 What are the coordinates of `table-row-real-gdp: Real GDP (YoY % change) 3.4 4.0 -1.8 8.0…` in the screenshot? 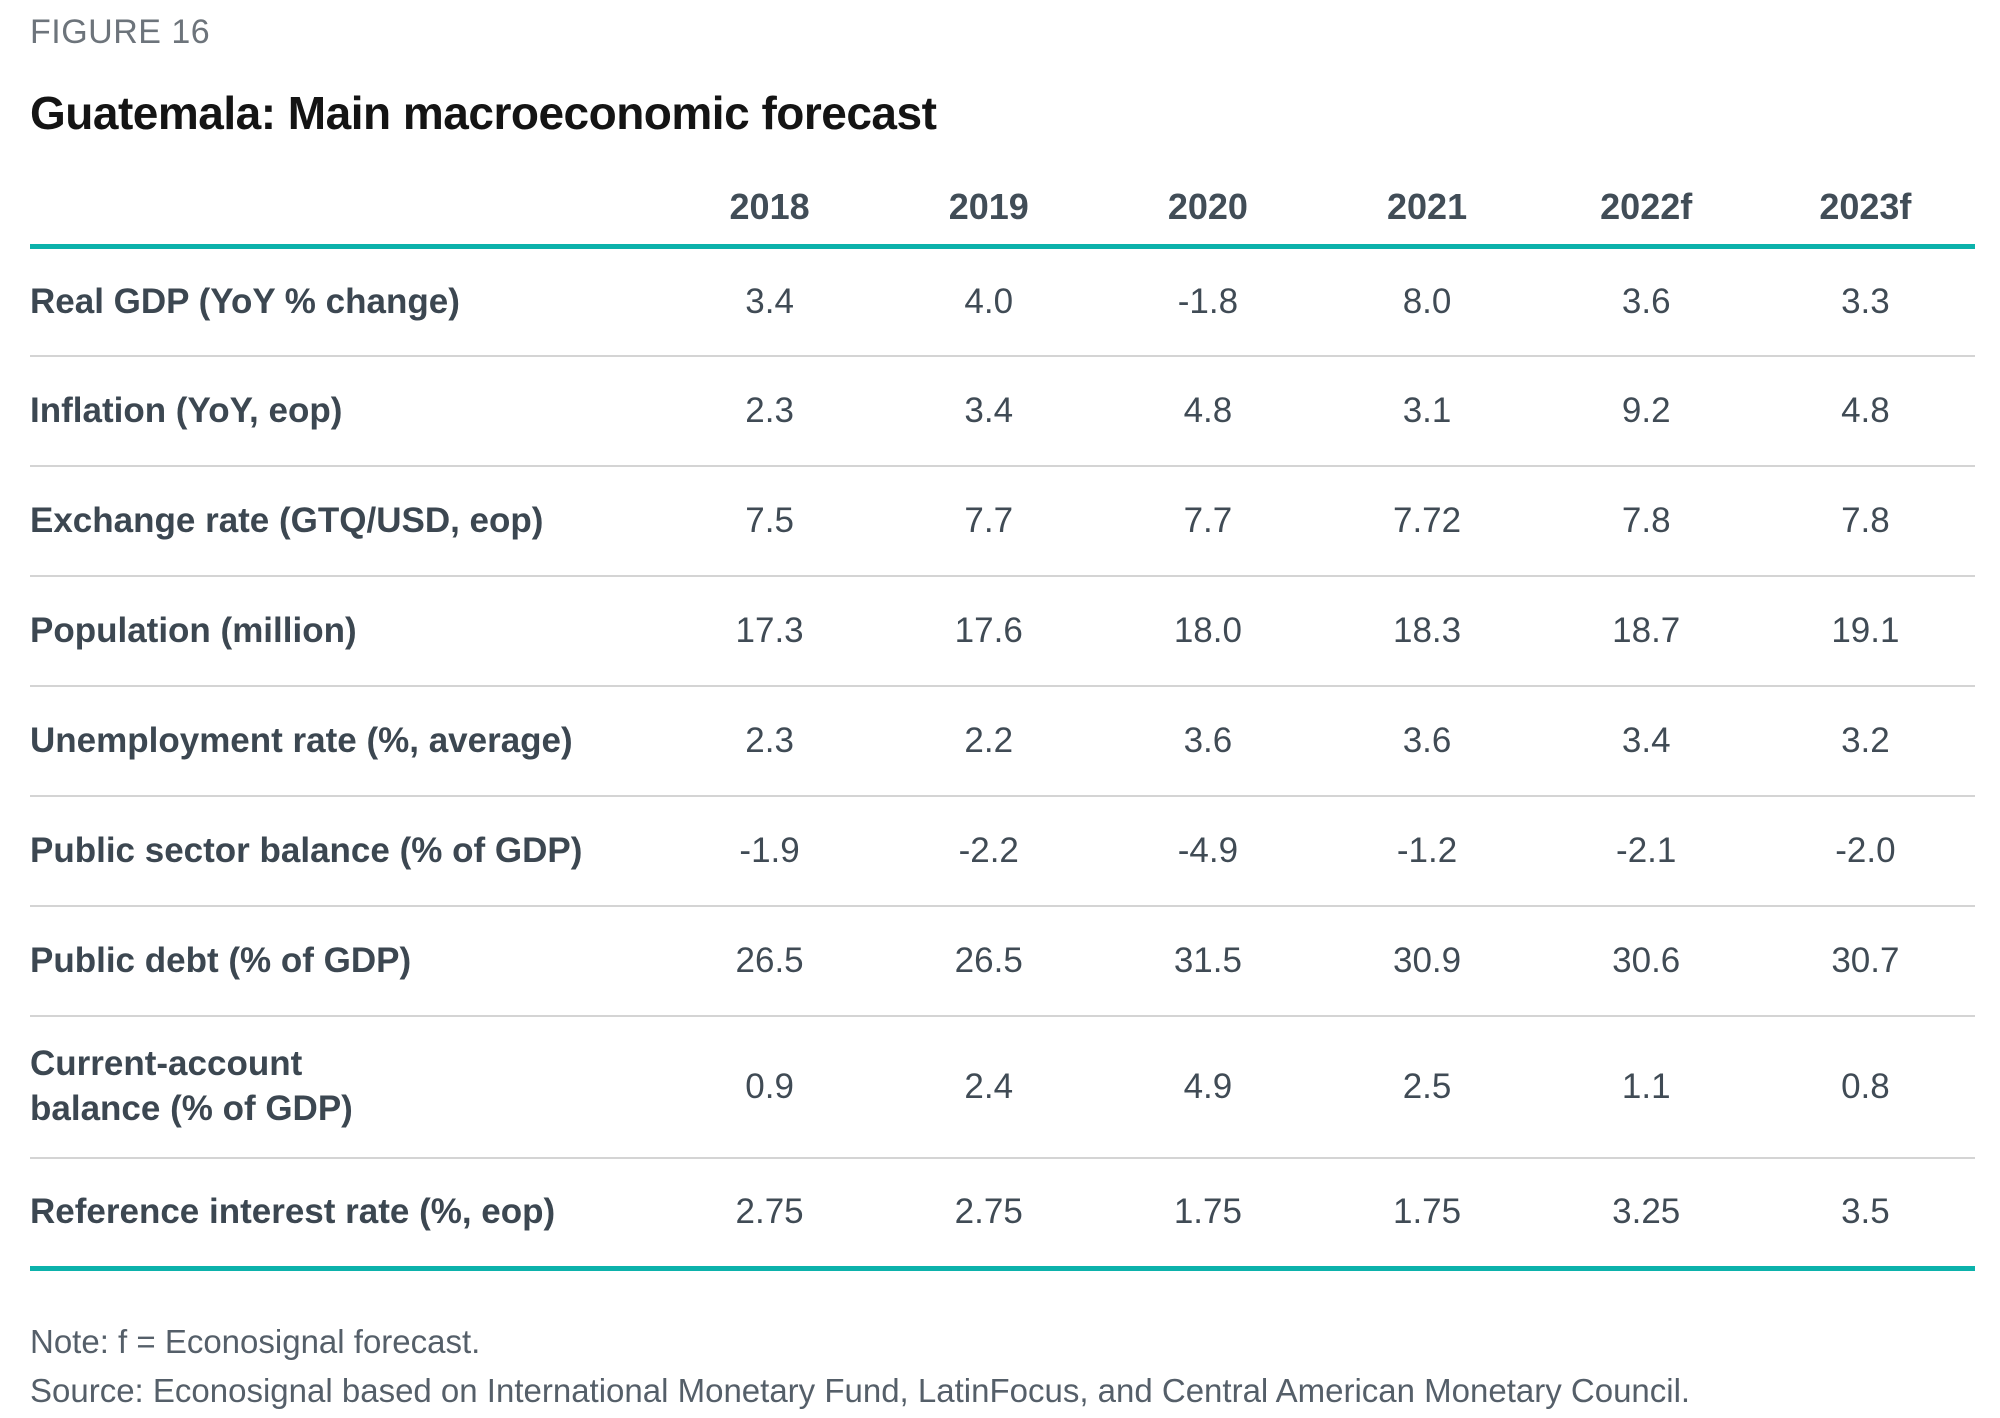 It's located at (1002, 301).